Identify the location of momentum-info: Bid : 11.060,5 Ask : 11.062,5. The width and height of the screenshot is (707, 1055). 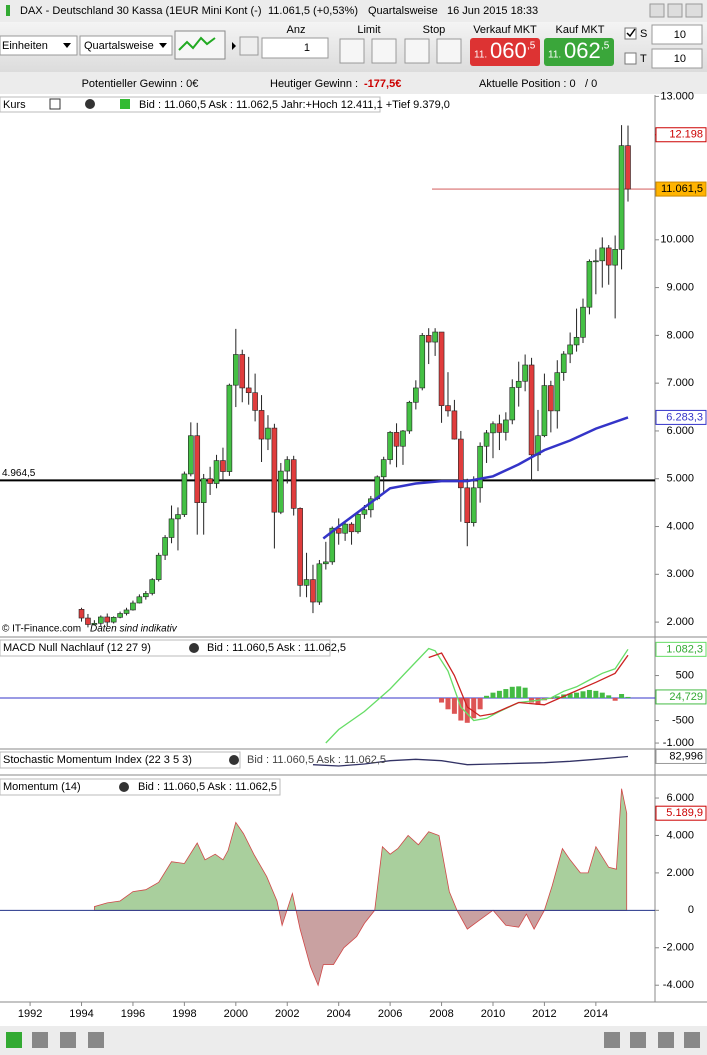
(207, 787).